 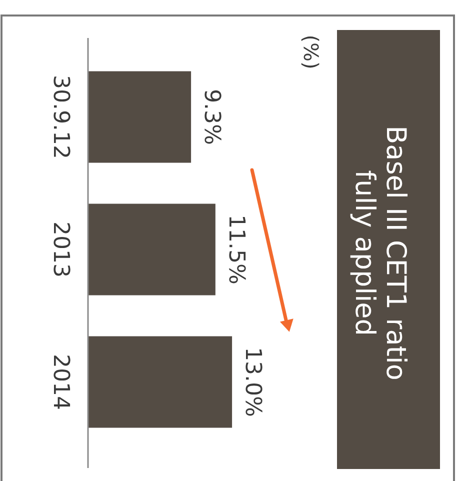 I want to click on y-tick-label: 2013, so click(x=60, y=250).